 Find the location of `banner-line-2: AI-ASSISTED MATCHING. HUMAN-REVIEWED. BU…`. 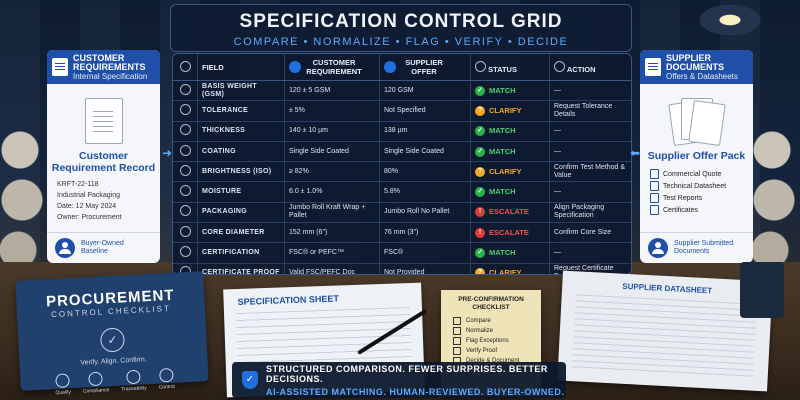

banner-line-2: AI-ASSISTED MATCHING. HUMAN-REVIEWED. BU… is located at coordinates (415, 391).